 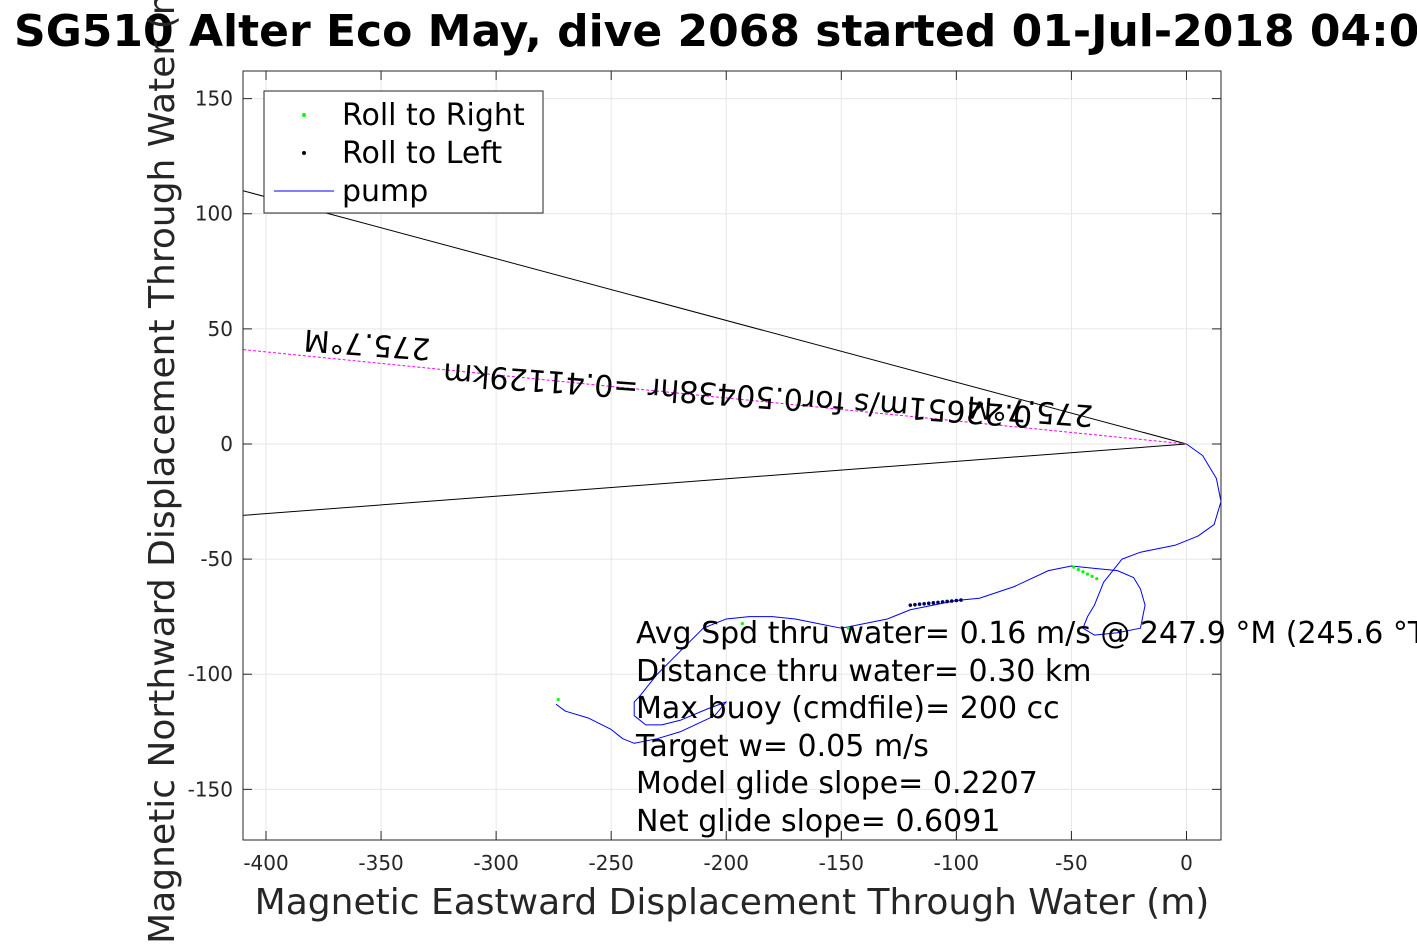 What do you see at coordinates (863, 671) in the screenshot?
I see `stats-line: Distance thru water= 0.30 km` at bounding box center [863, 671].